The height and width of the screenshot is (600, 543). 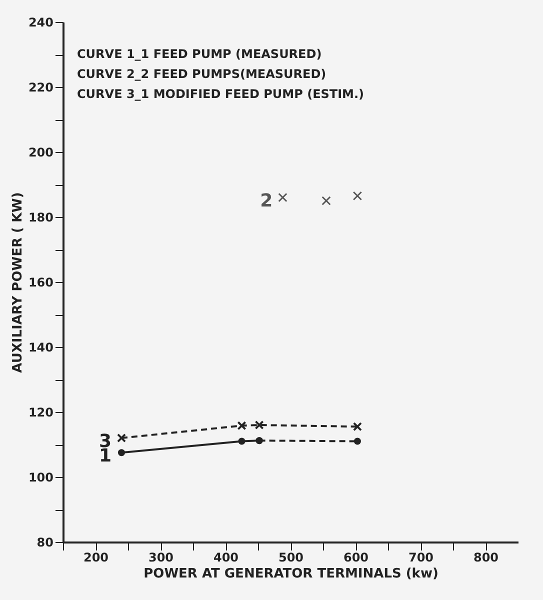 What do you see at coordinates (201, 74) in the screenshot?
I see `annotation: CURVE 2_2 FEED PUMPS(MEASURED)` at bounding box center [201, 74].